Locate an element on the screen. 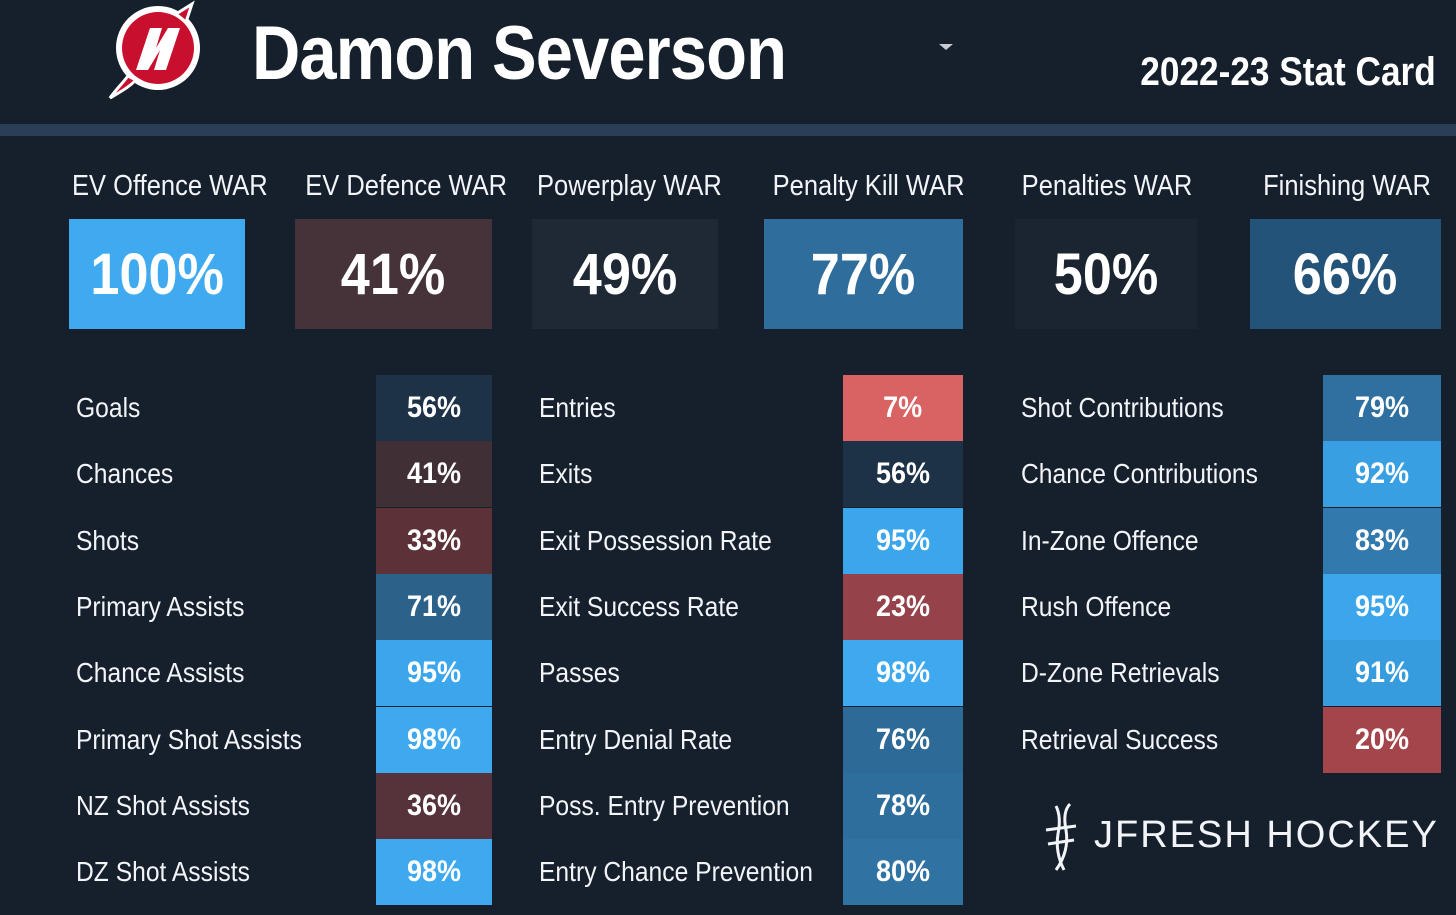  stat-label-exit-success-rate: Exit Success Rate is located at coordinates (639, 606).